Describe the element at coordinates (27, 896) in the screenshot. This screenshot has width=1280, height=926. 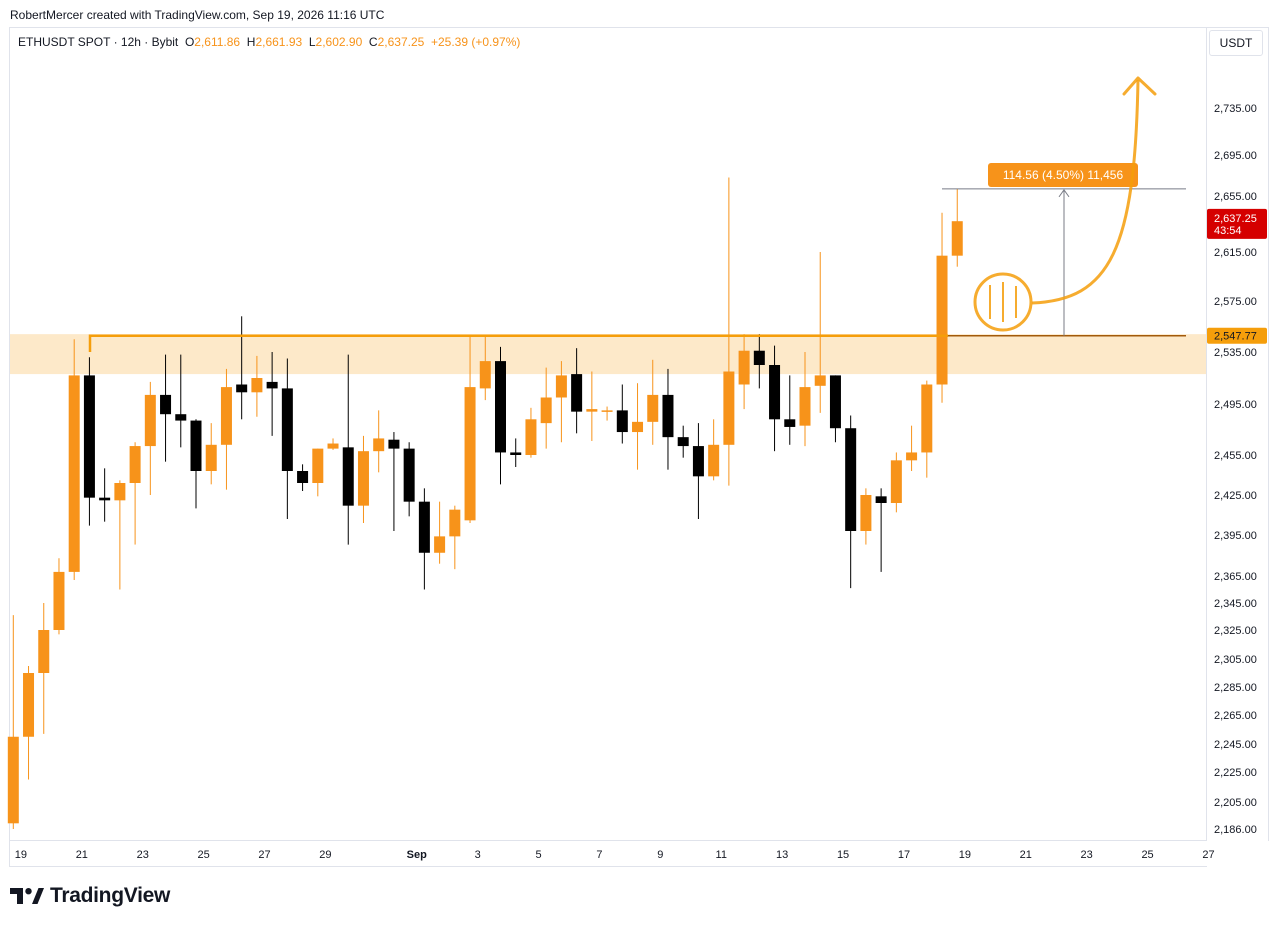
I see `tradingview-logo-icon` at that location.